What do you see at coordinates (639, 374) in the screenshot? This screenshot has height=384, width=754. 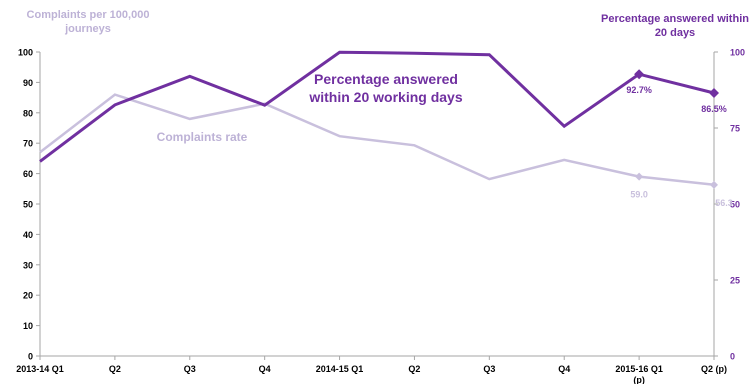 I see `x-tick-label: 2015-16 Q1 (p)` at bounding box center [639, 374].